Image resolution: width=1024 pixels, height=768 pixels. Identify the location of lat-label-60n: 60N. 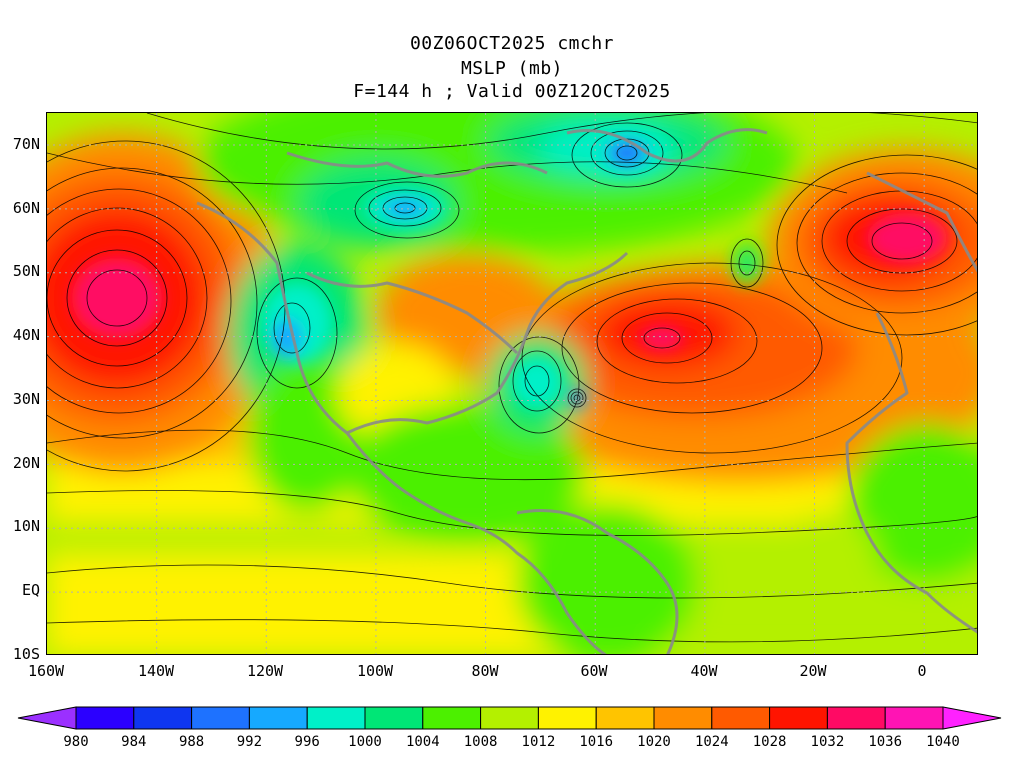
(26, 208).